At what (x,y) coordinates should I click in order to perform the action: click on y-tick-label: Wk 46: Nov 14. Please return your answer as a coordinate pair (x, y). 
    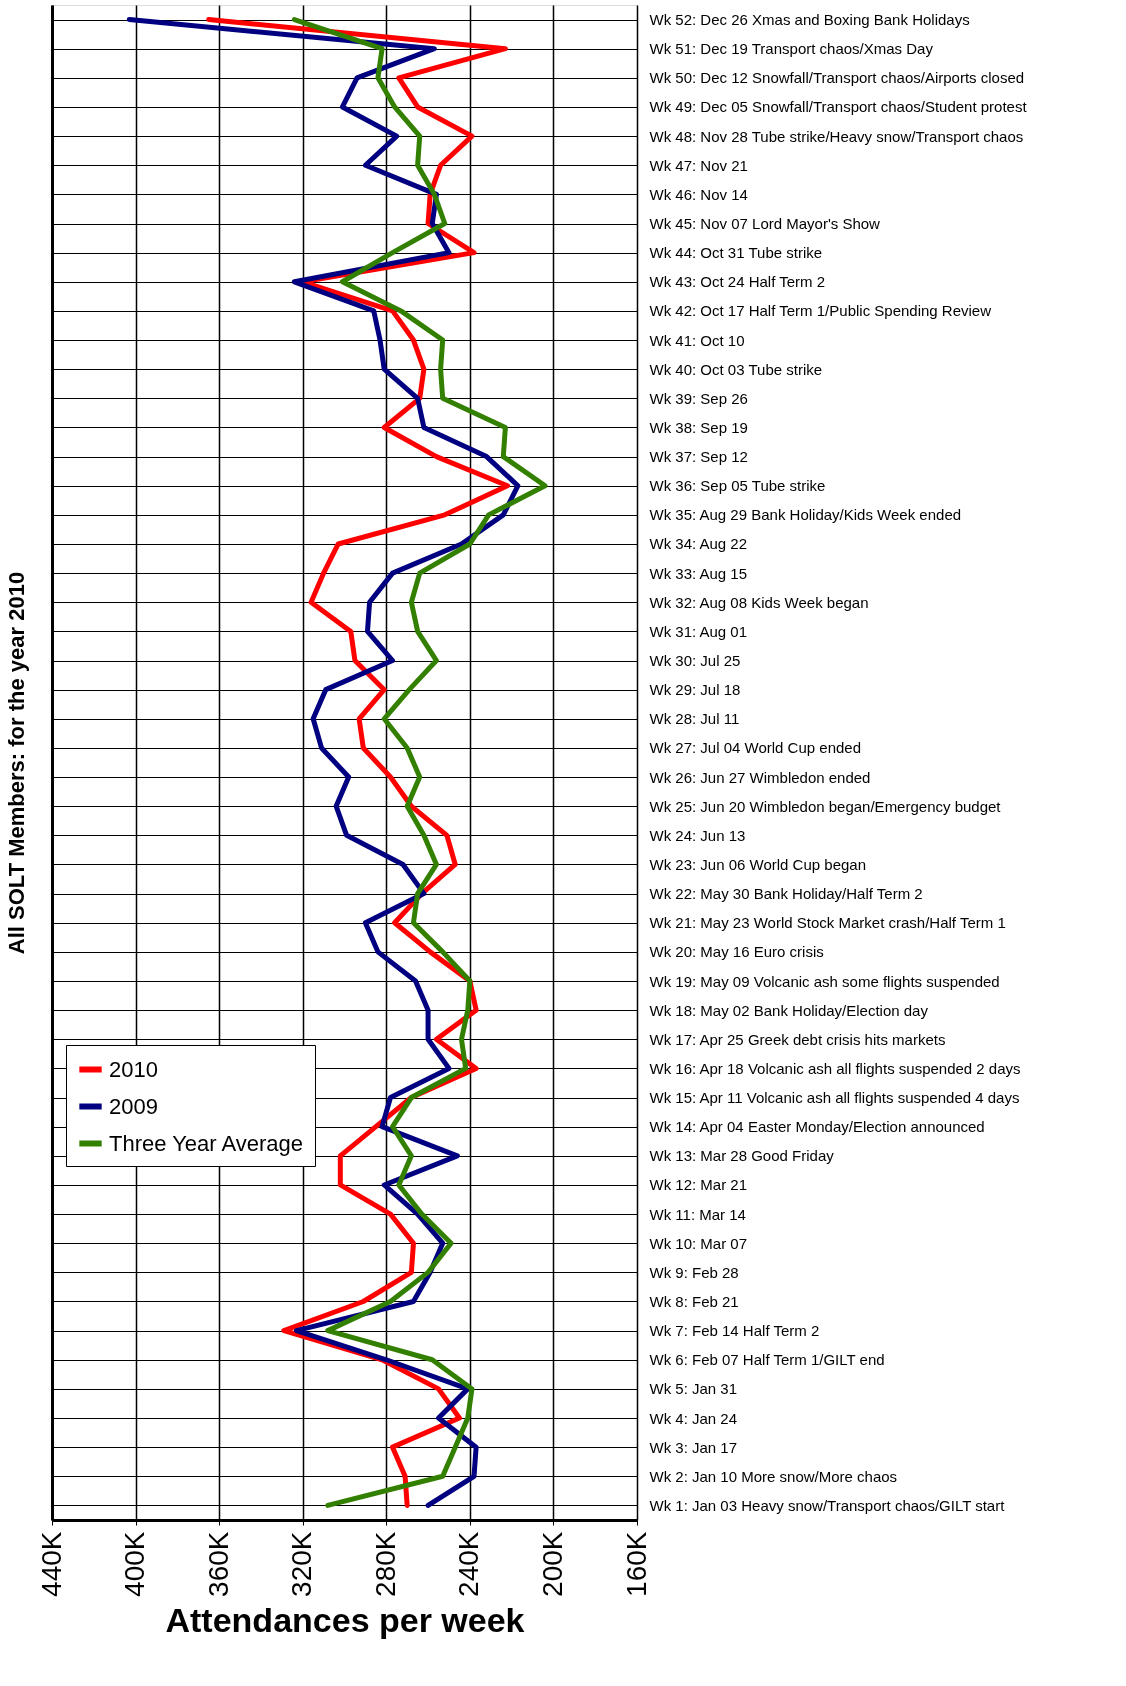
    Looking at the image, I should click on (698, 194).